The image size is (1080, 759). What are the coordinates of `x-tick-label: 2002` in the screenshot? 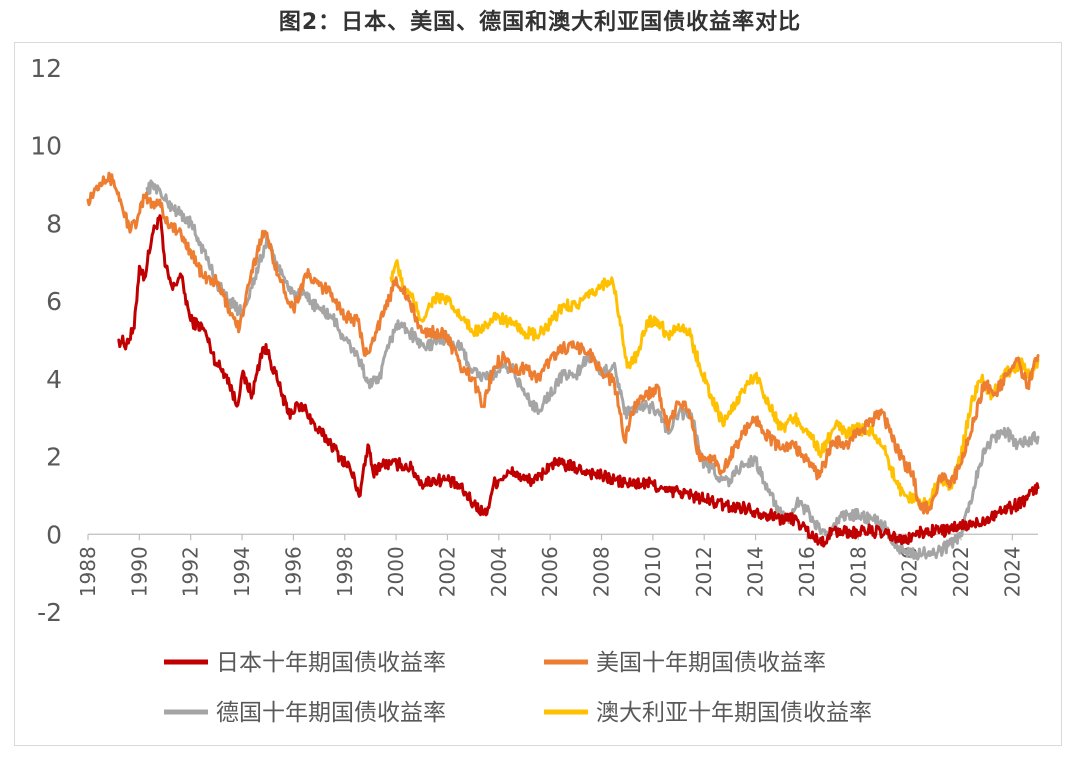 It's located at (447, 571).